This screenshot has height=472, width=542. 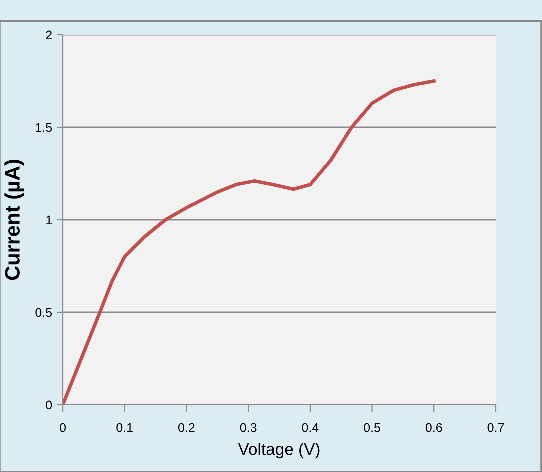 I want to click on x-tick-label: 0.5, so click(x=372, y=427).